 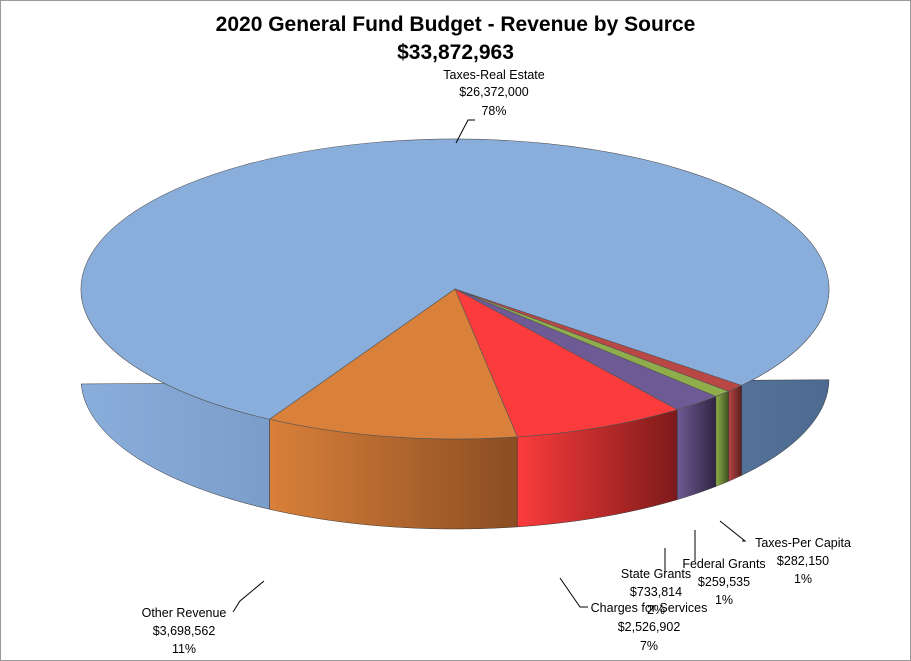 I want to click on label-pct: 11%, so click(x=184, y=649).